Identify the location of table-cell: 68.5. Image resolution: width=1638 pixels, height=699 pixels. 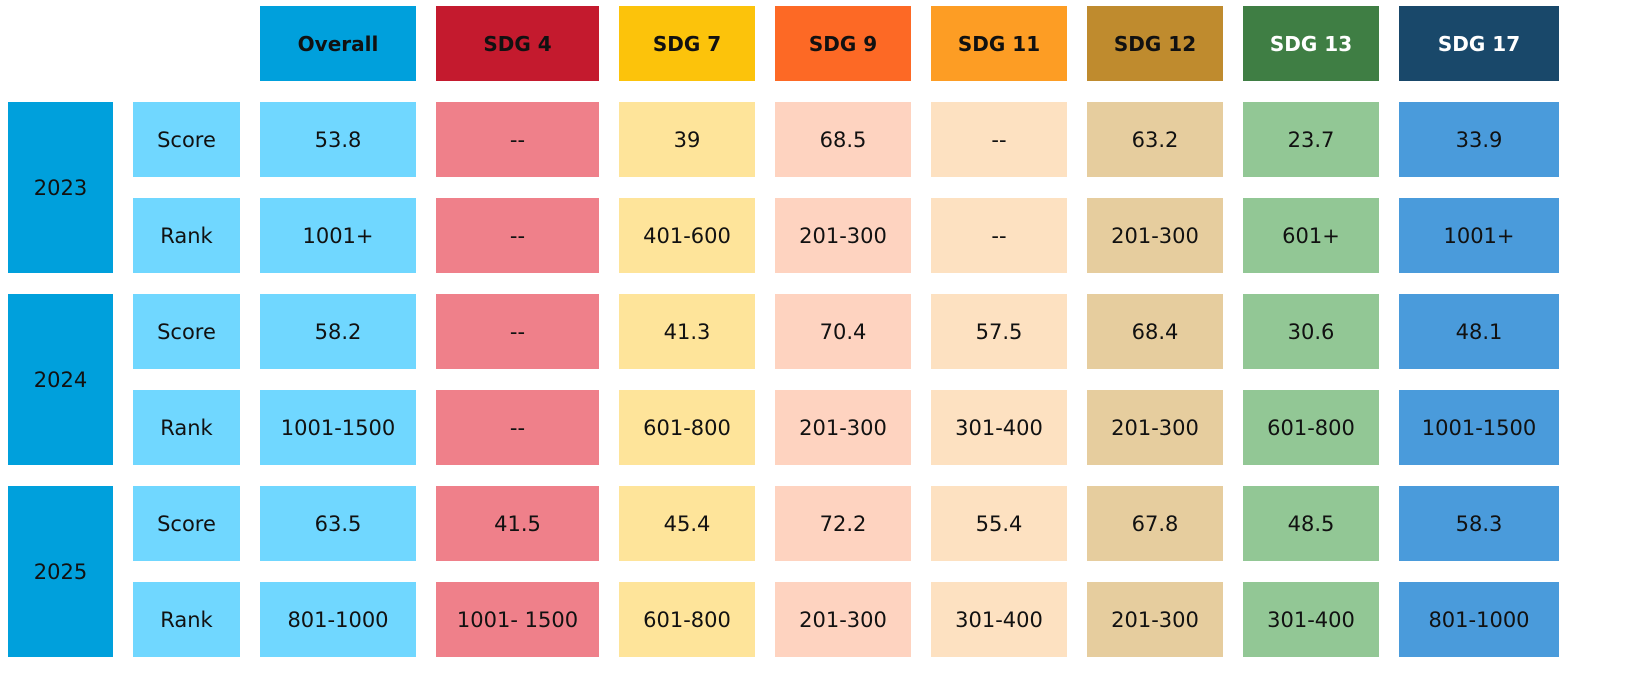
(843, 139).